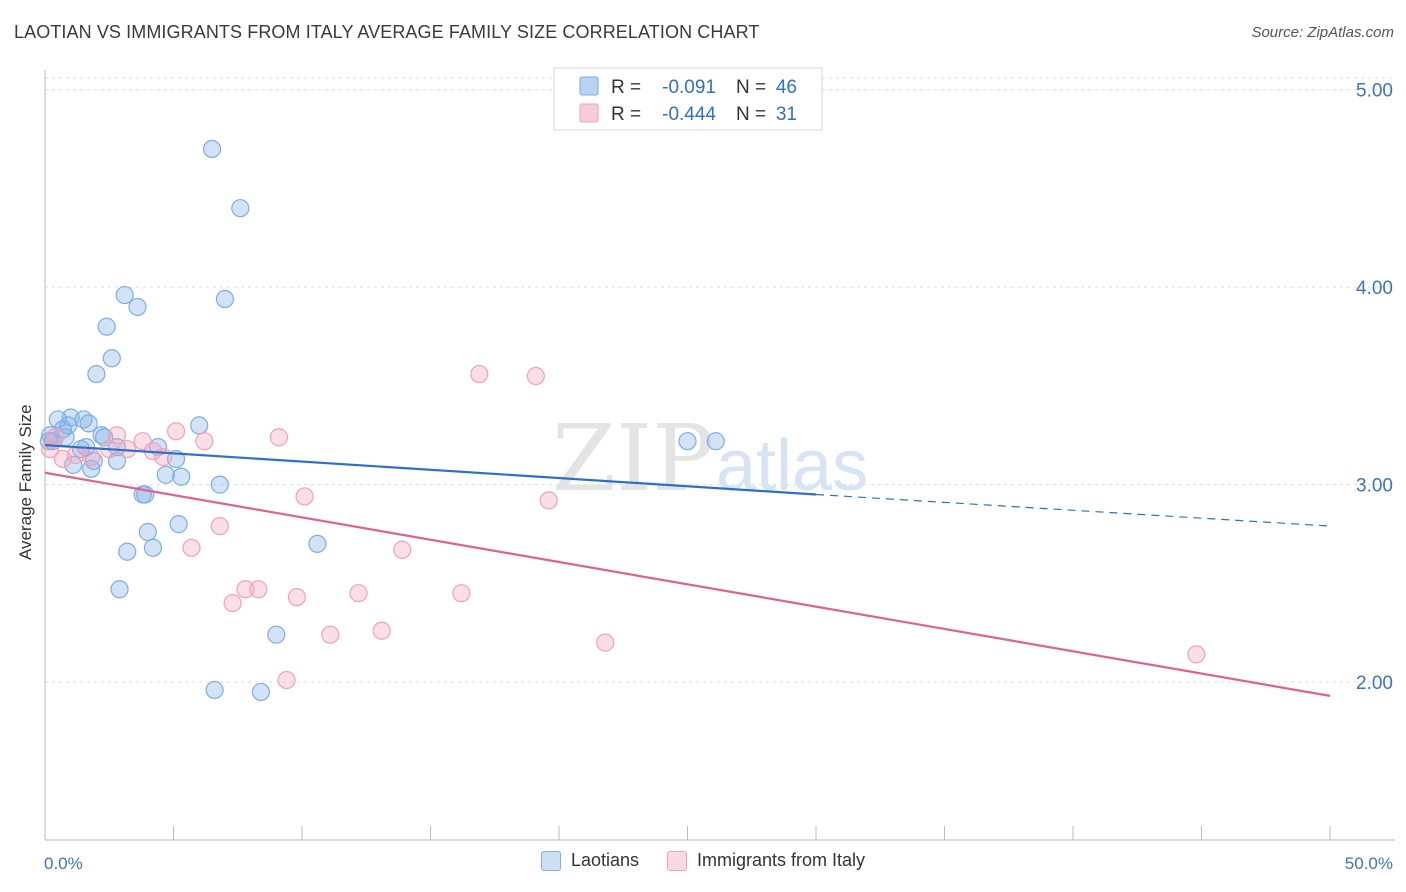  Describe the element at coordinates (550, 860) in the screenshot. I see `legend-swatch-laotians` at that location.